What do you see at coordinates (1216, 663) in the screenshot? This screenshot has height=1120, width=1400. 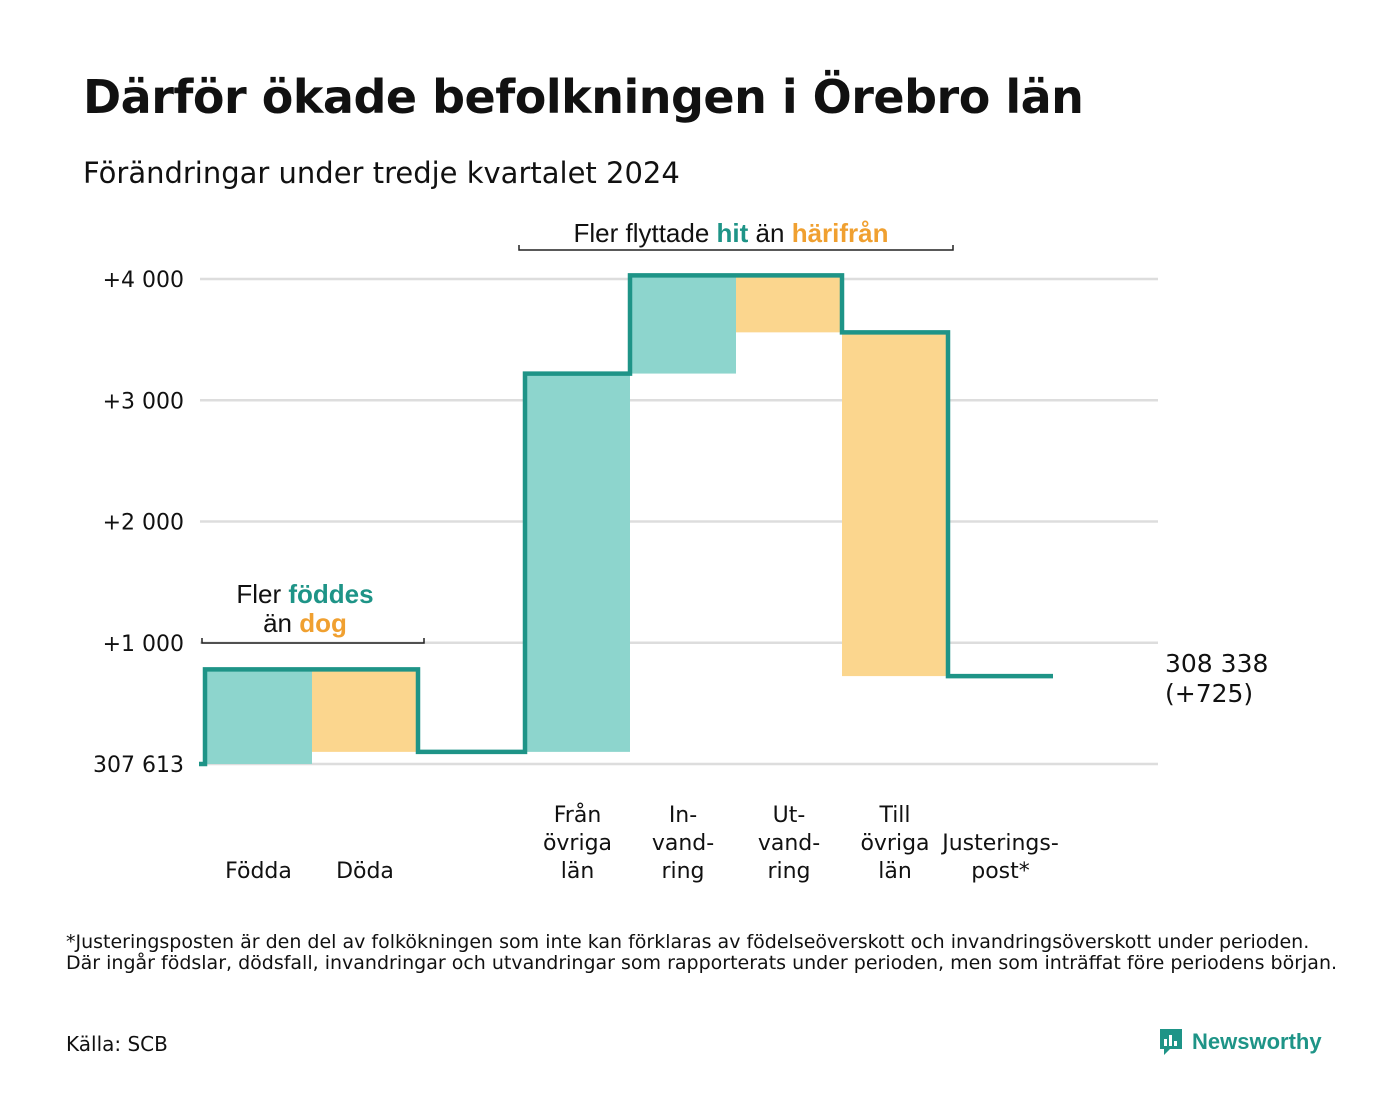 I see `end-value-label: 308 338` at bounding box center [1216, 663].